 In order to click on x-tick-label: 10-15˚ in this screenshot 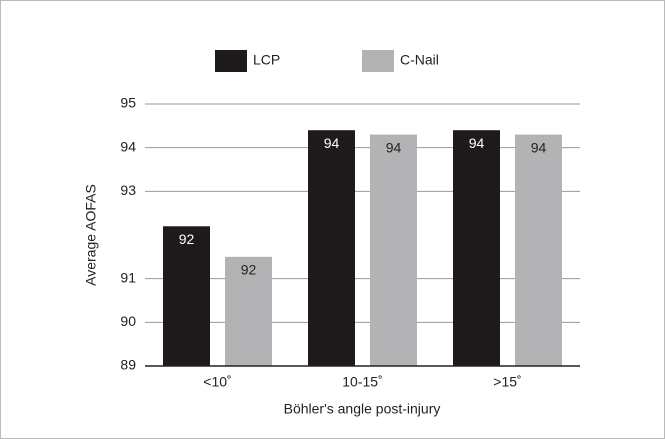, I will do `click(362, 382)`.